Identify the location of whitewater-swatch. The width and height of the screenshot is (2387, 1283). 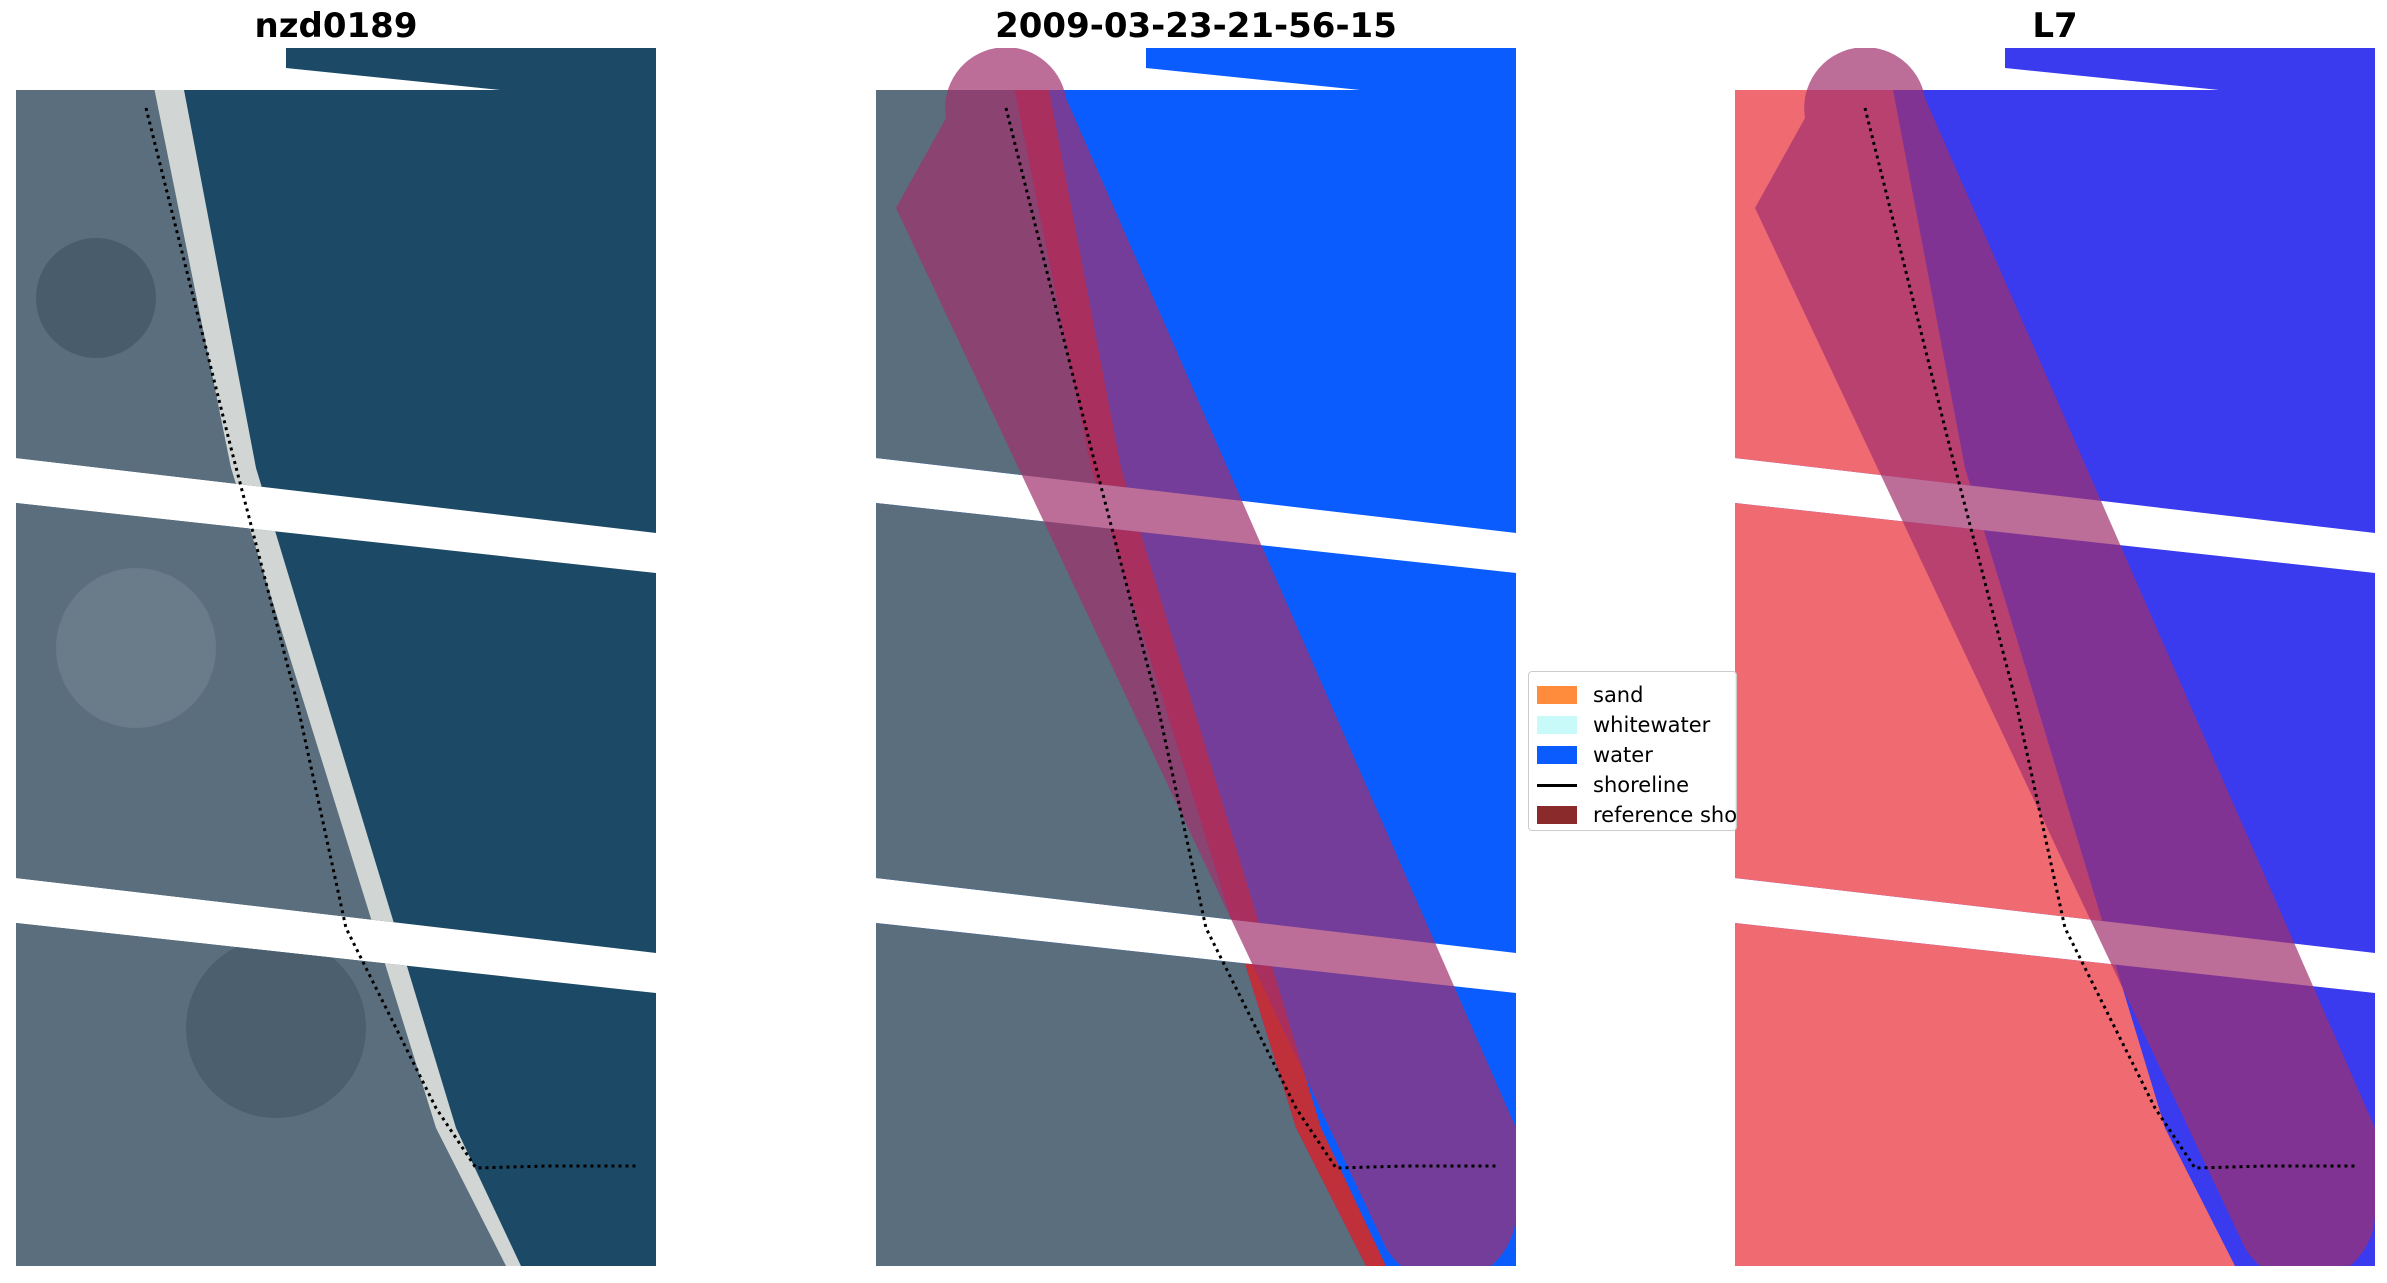
(1557, 725).